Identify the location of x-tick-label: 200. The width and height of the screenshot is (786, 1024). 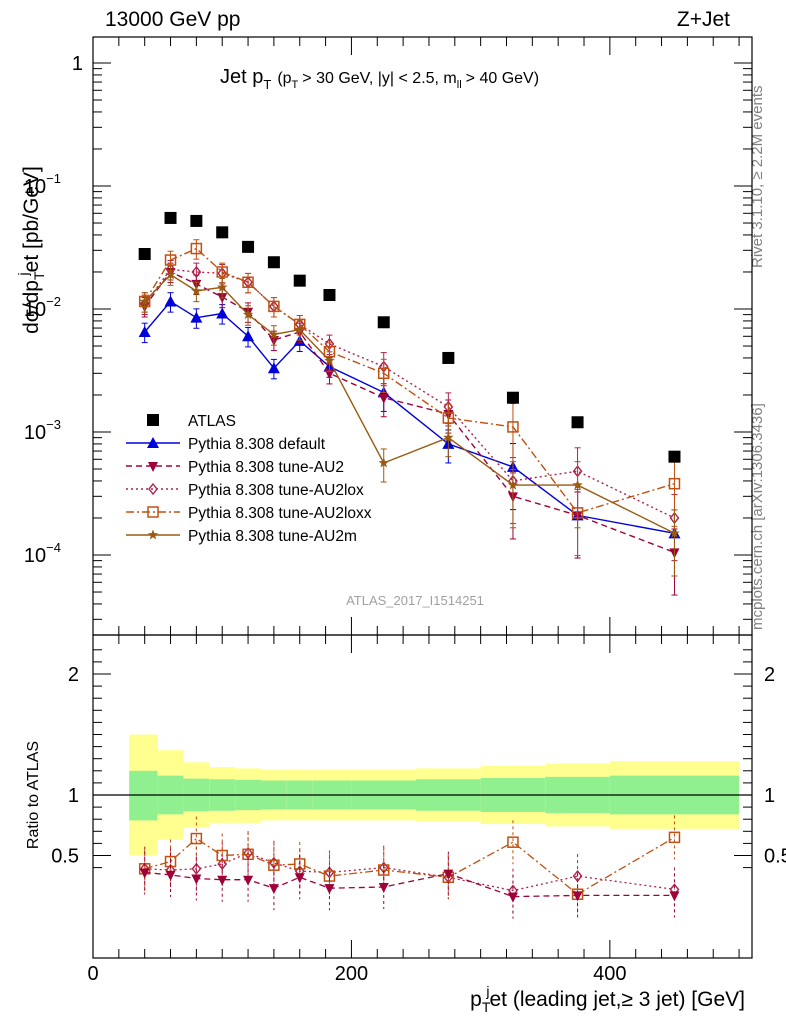
(351, 974).